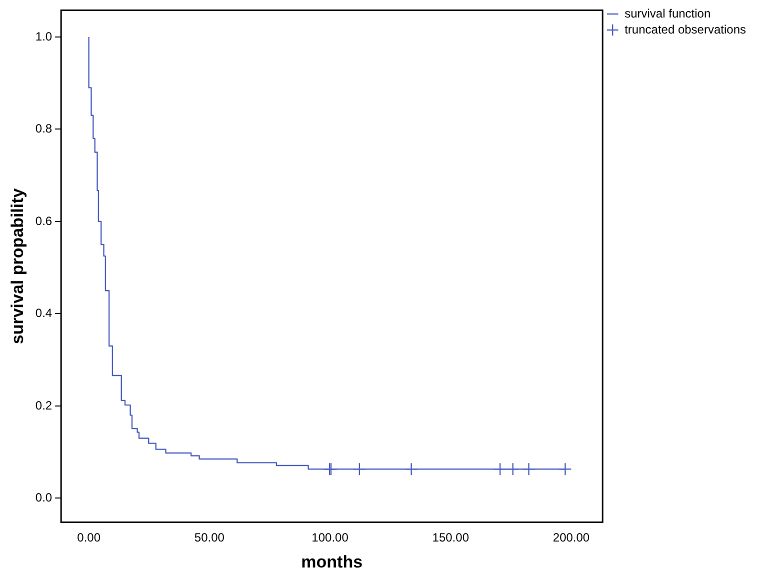  Describe the element at coordinates (667, 13) in the screenshot. I see `legend-label: survival function` at that location.